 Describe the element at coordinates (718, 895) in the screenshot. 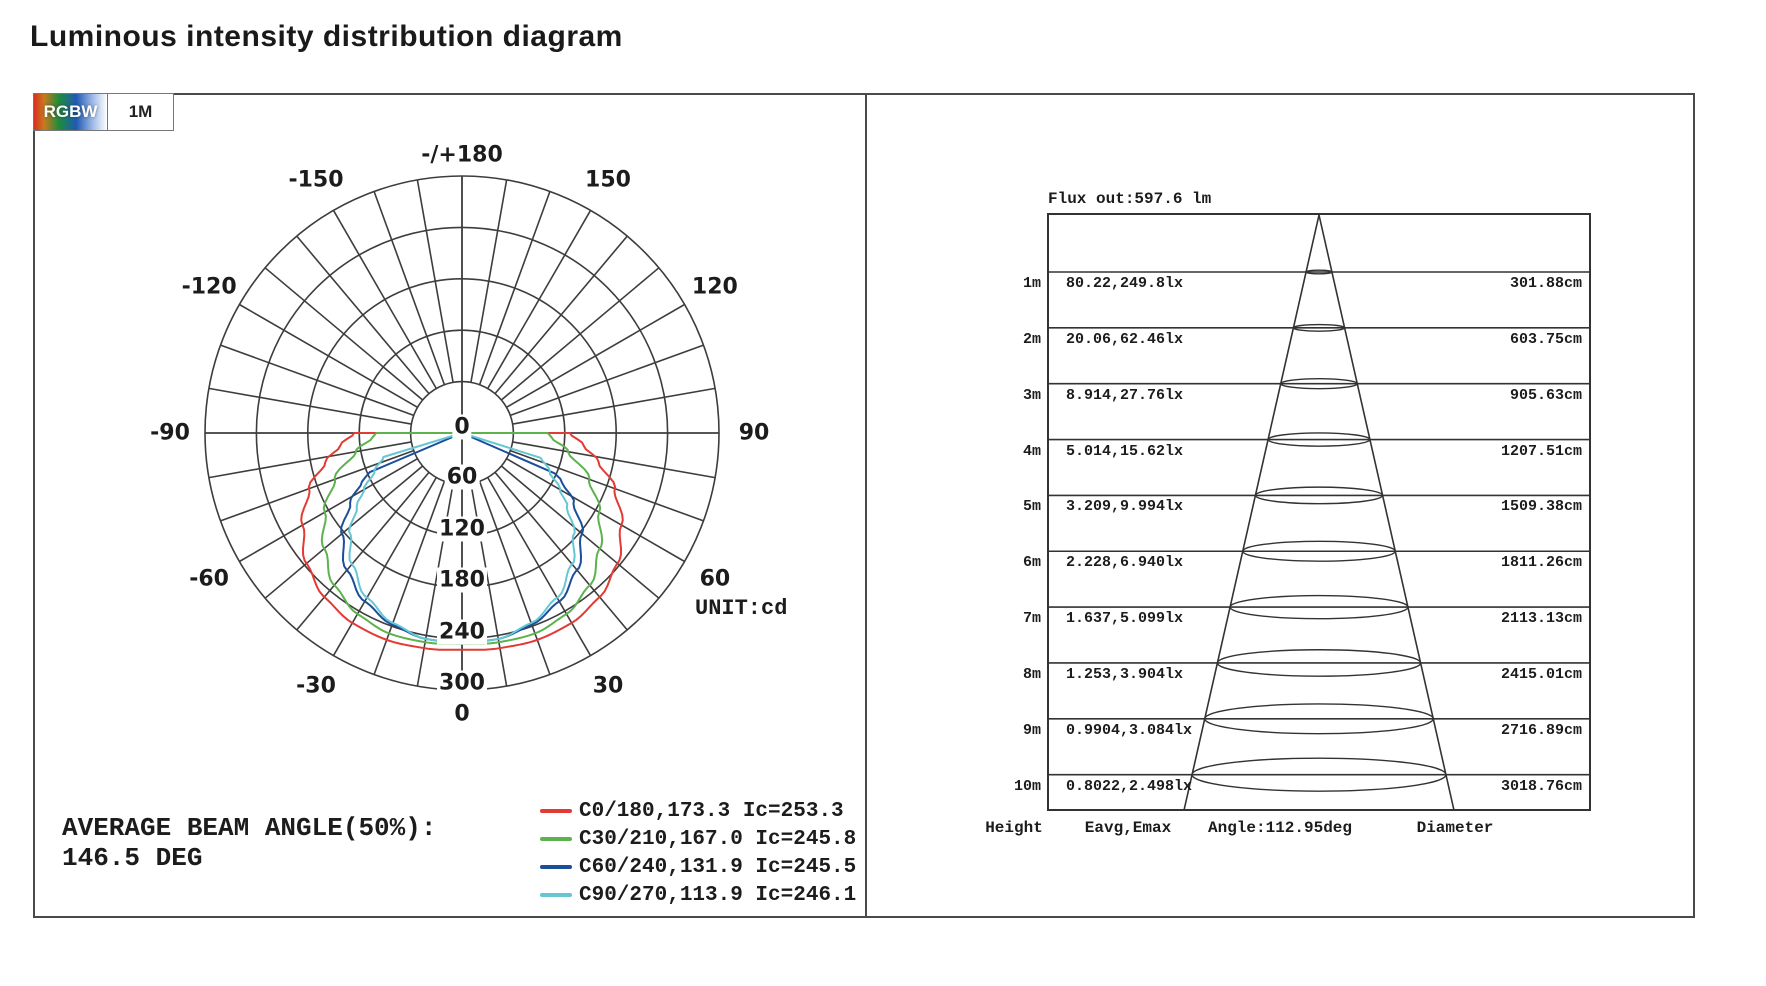

I see `legend-label-3: C90/270,113.9 Ic=246.1` at that location.